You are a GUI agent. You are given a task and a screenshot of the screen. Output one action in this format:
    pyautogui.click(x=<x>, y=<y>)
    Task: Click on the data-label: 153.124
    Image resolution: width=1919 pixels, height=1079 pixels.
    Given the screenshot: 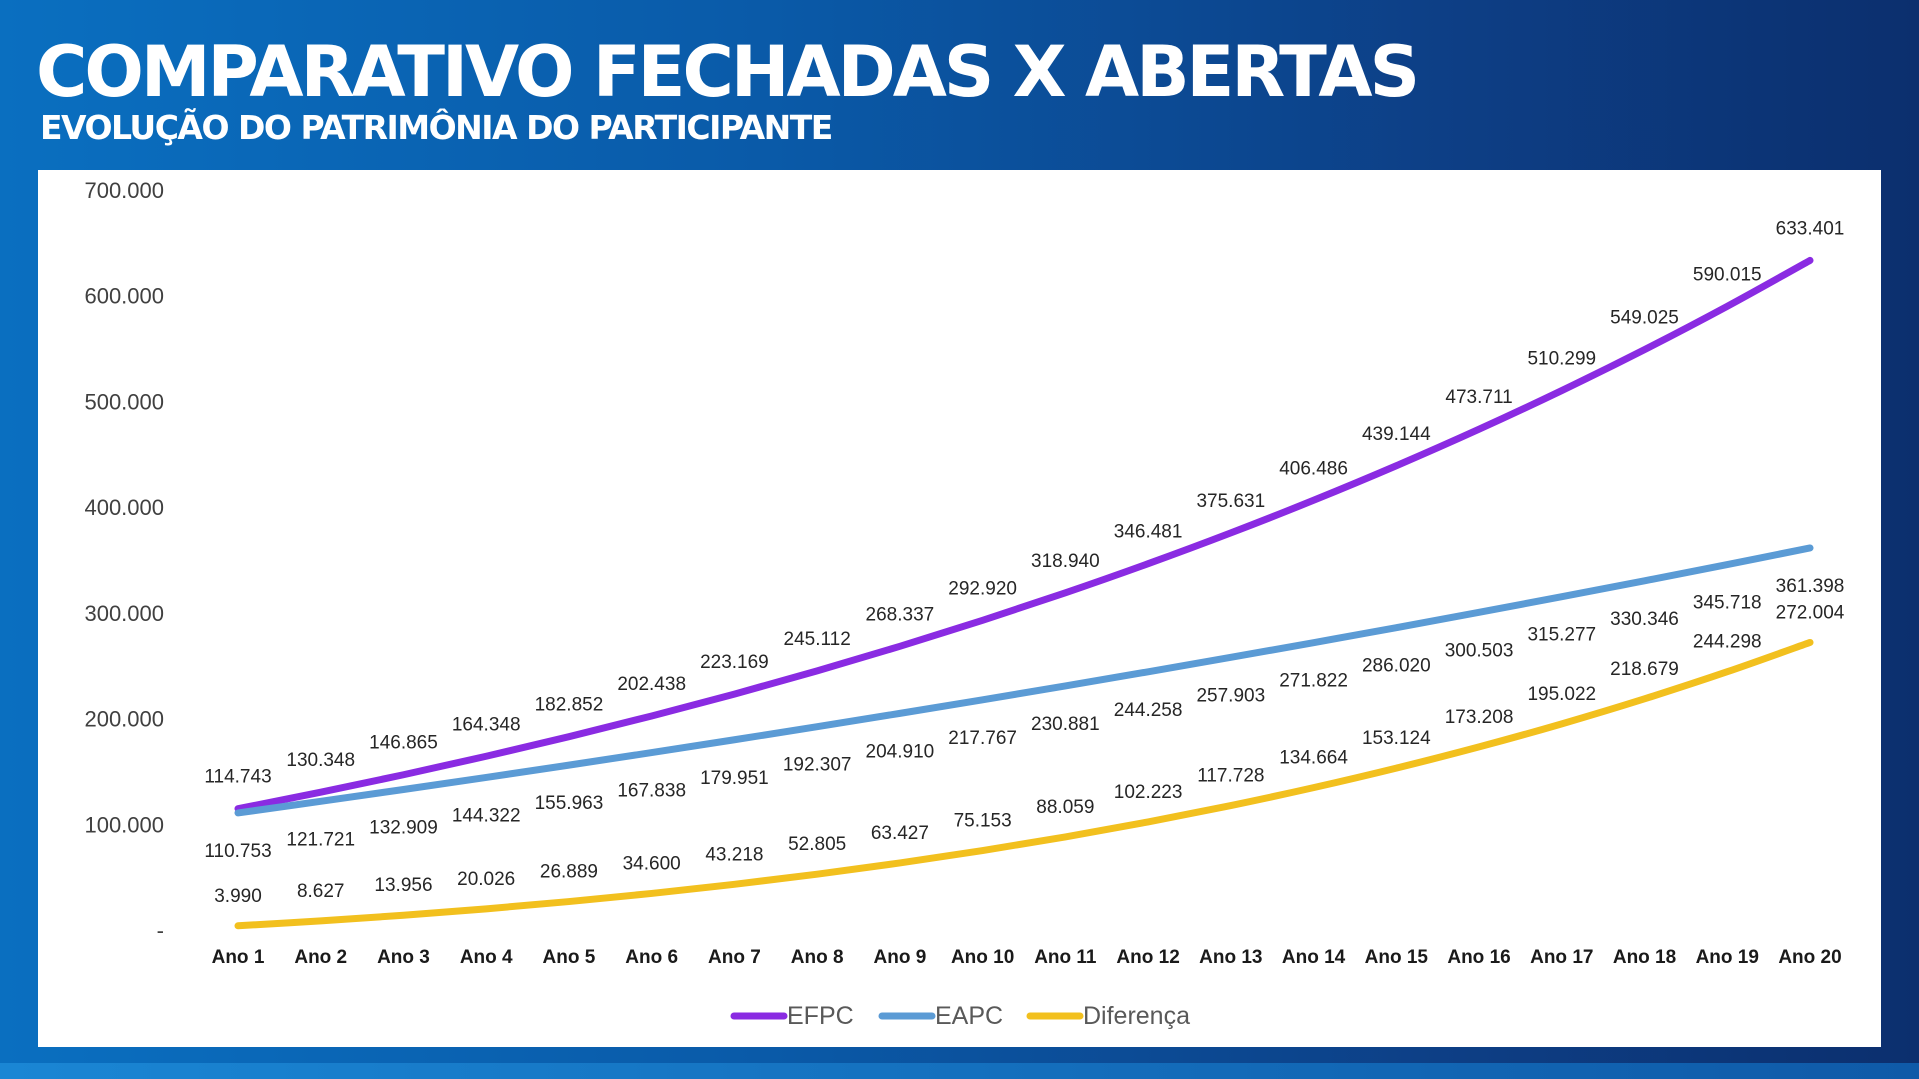 What is the action you would take?
    pyautogui.click(x=1396, y=738)
    